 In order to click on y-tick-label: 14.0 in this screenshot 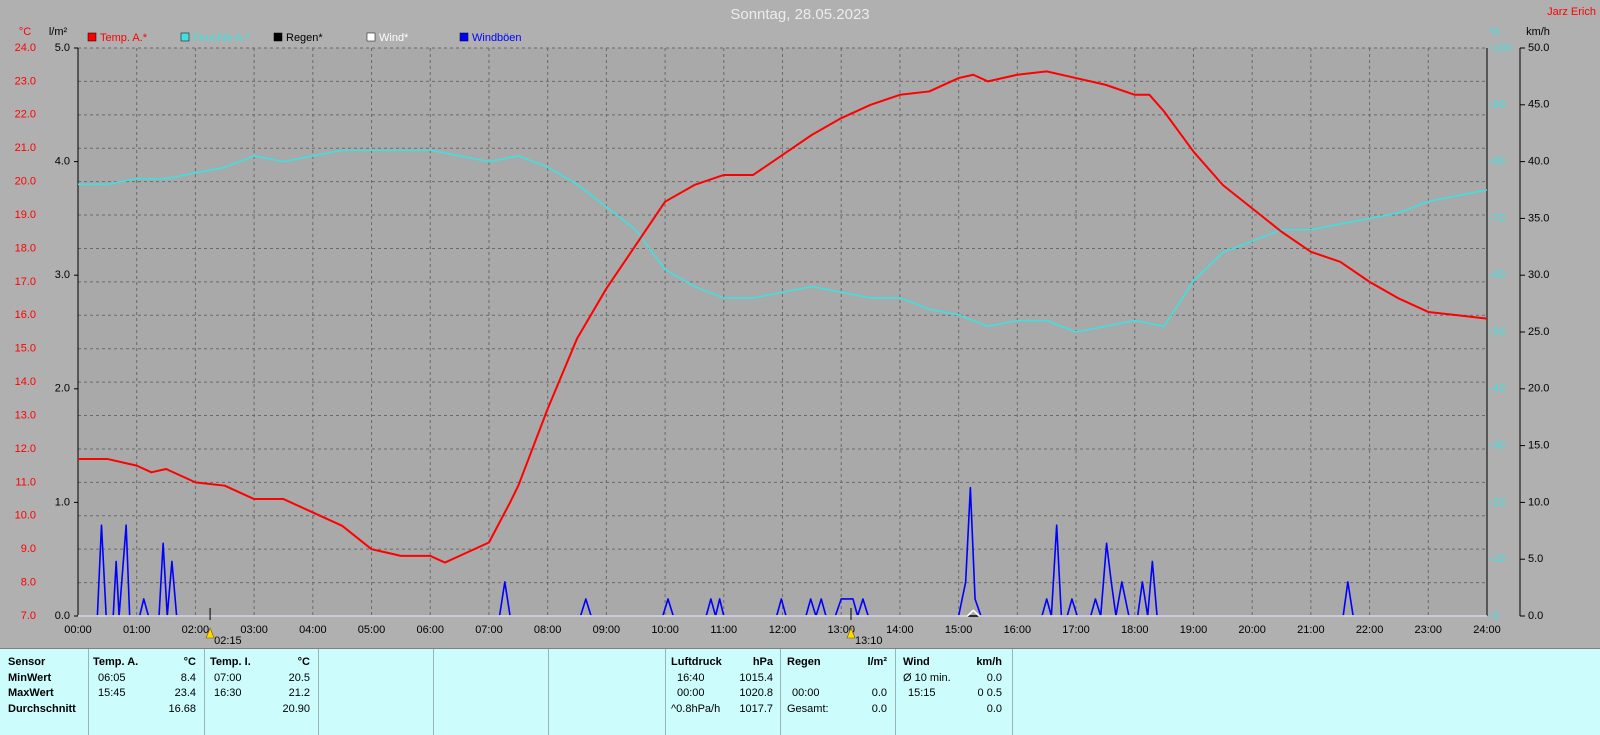, I will do `click(25, 382)`.